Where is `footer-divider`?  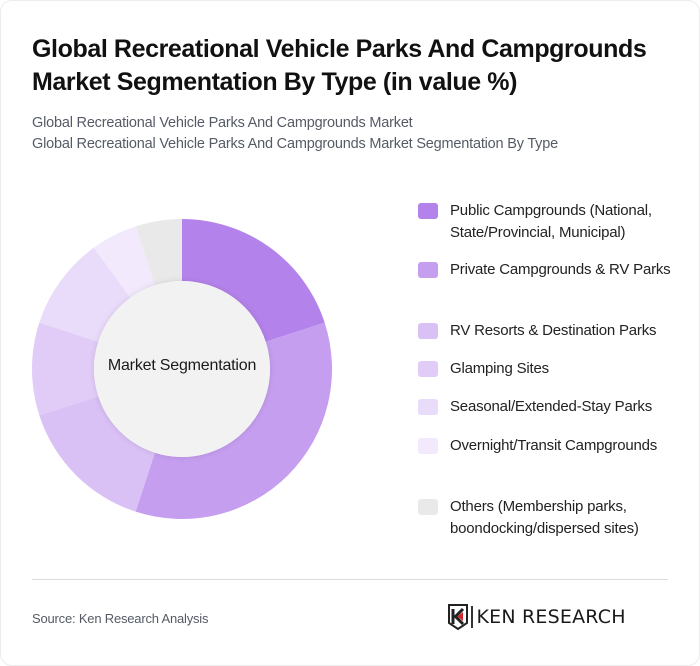 footer-divider is located at coordinates (350, 579).